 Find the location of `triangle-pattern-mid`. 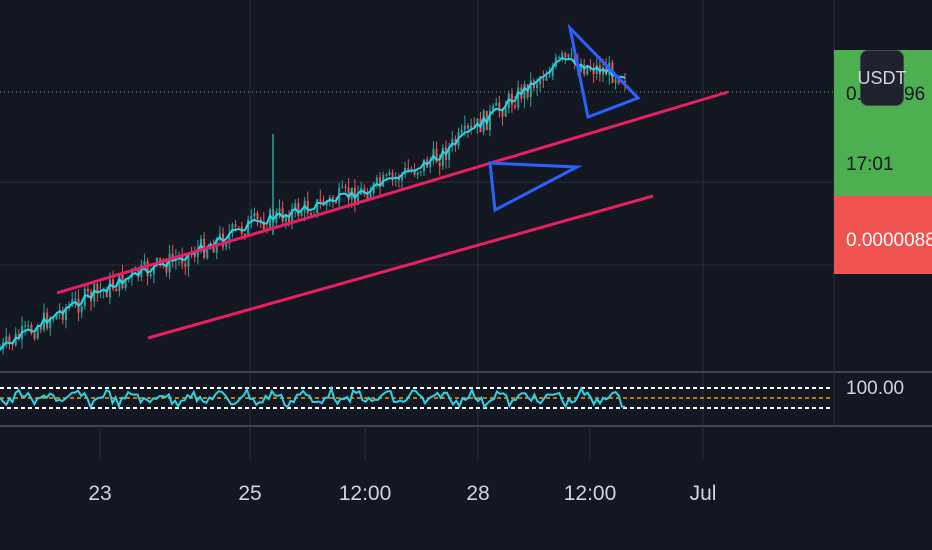

triangle-pattern-mid is located at coordinates (535, 187).